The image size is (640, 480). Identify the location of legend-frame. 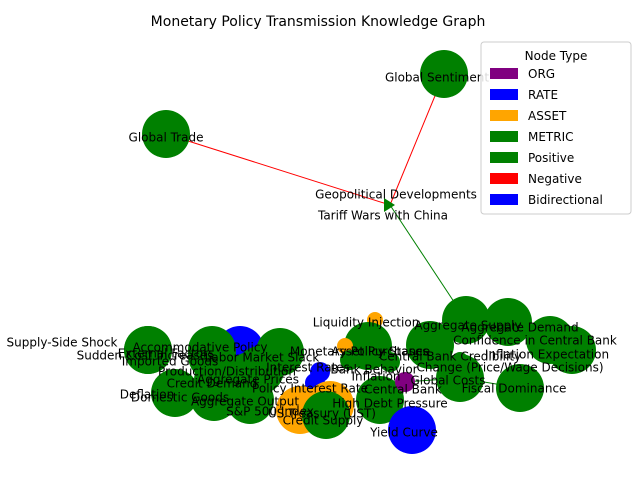
(556, 128).